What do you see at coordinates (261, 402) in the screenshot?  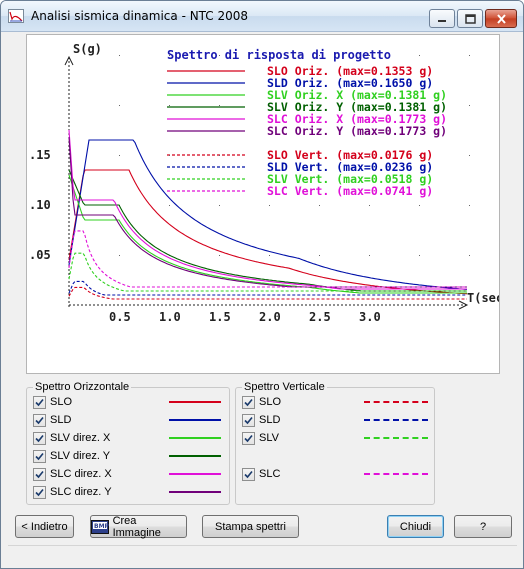 I see `vertical-spectrum-row: SLO` at bounding box center [261, 402].